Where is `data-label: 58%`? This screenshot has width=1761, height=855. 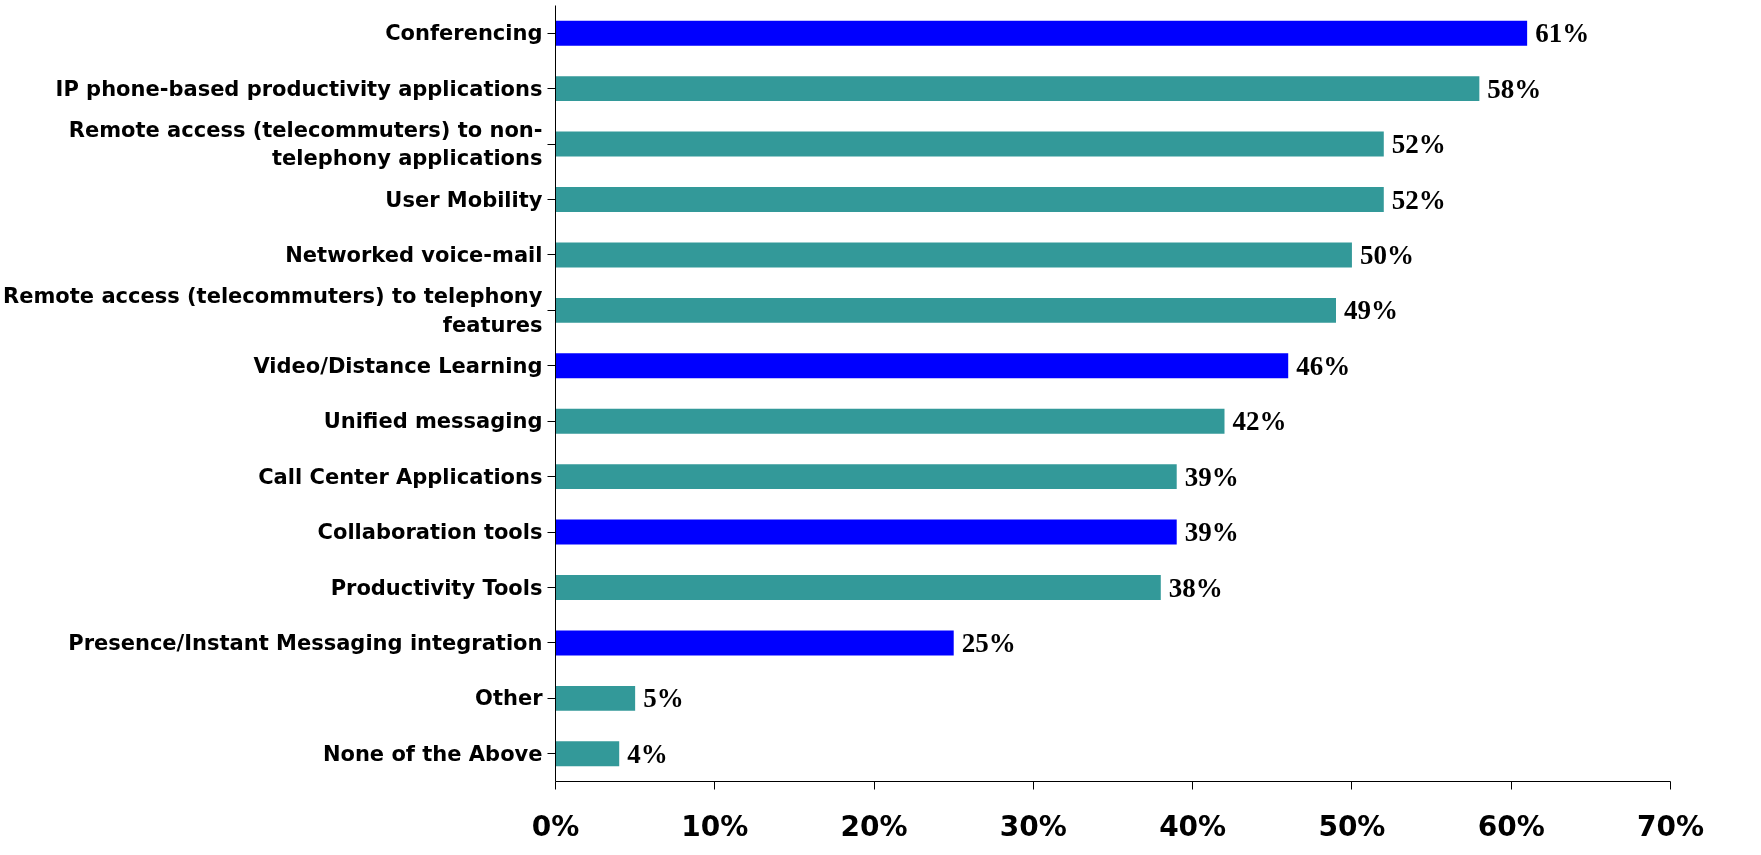
data-label: 58% is located at coordinates (1514, 88).